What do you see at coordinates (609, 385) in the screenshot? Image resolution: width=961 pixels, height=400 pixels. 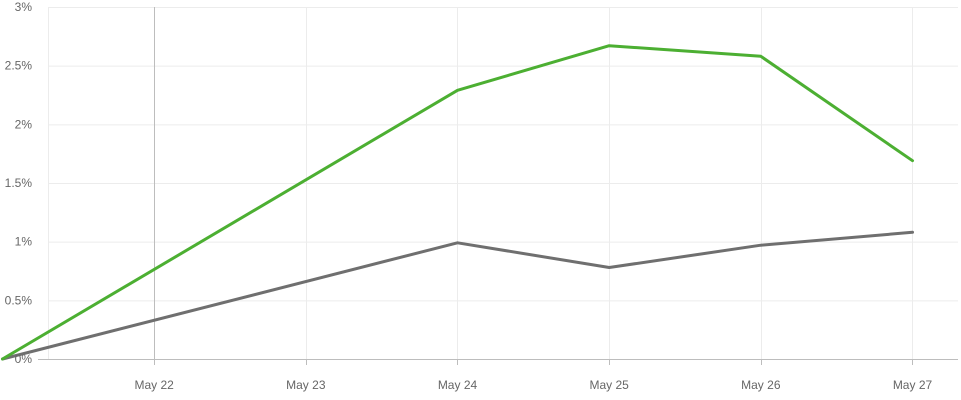 I see `x-tick-label: May 25` at bounding box center [609, 385].